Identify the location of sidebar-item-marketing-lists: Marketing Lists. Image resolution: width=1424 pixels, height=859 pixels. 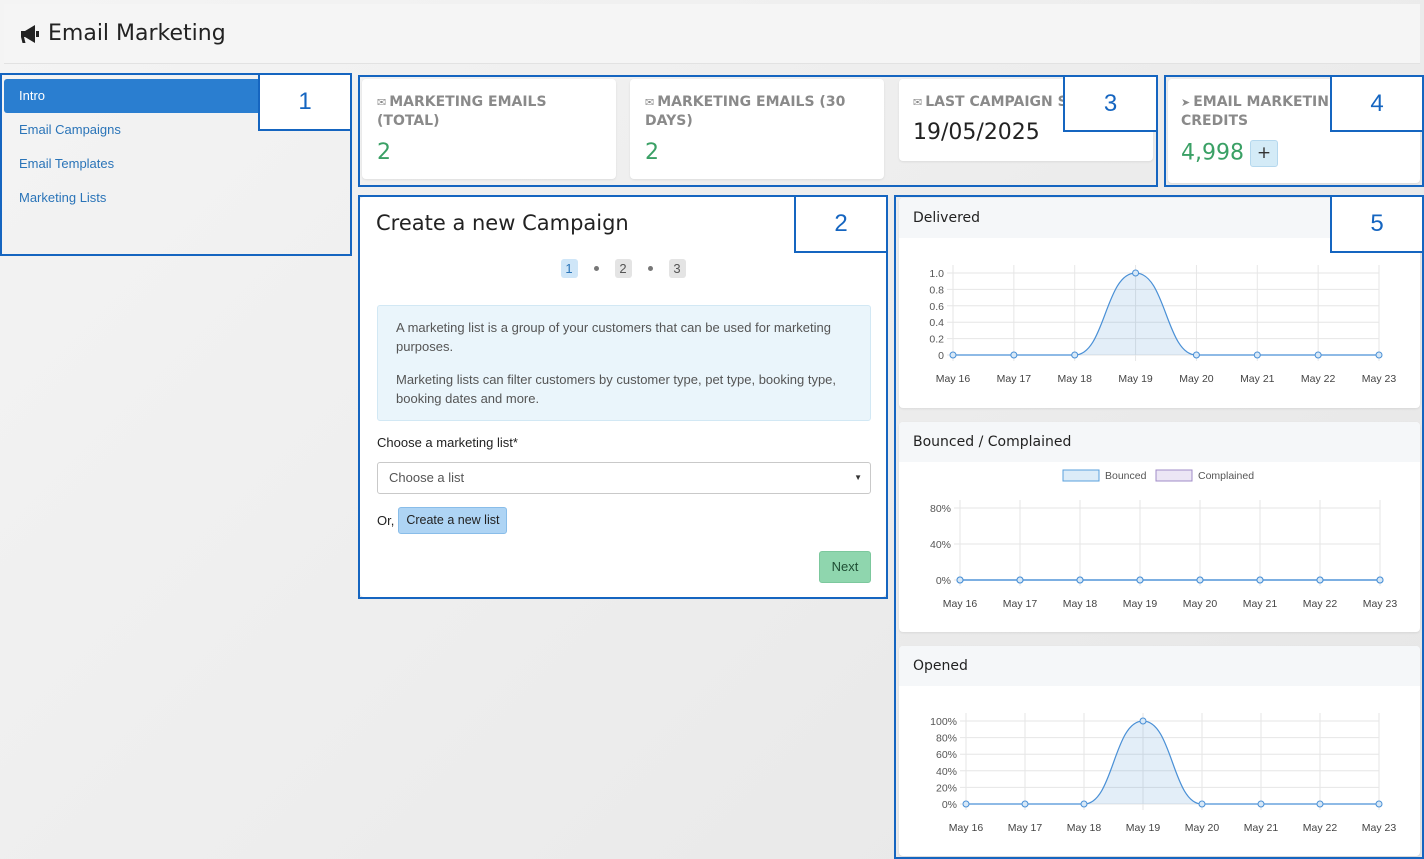
(63, 197).